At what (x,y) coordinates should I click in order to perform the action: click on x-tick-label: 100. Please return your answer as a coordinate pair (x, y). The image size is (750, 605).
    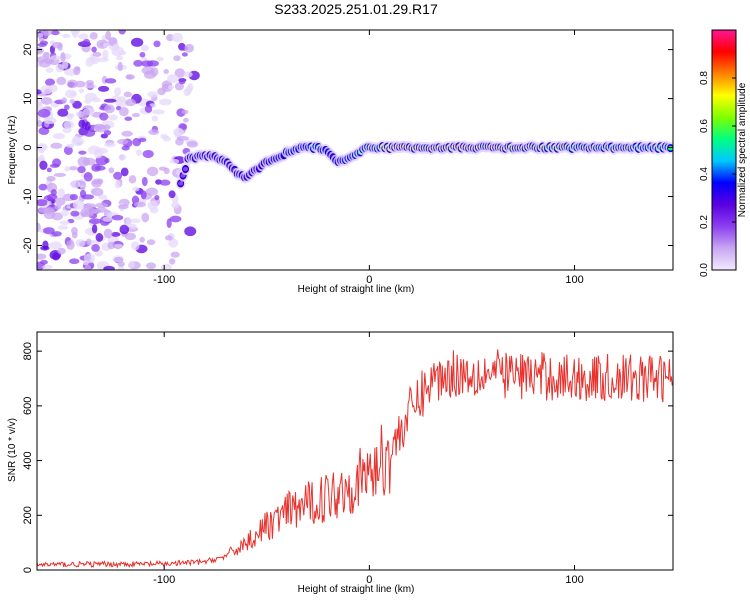
    Looking at the image, I should click on (574, 580).